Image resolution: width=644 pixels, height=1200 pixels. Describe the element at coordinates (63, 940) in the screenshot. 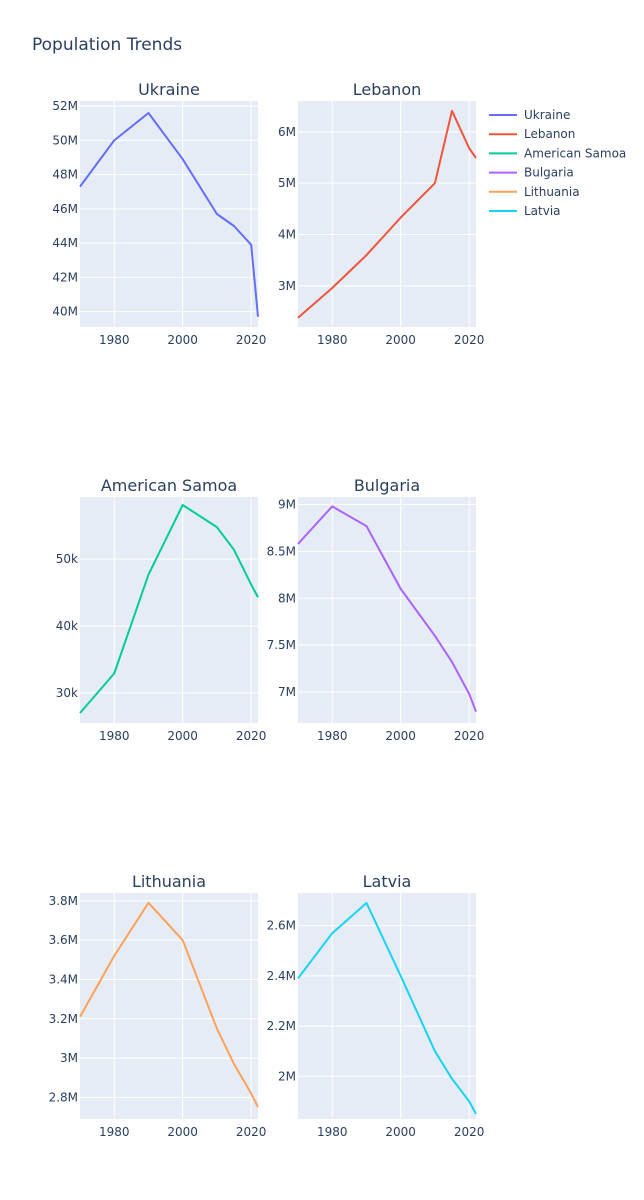

I see `y-tick-label: 3.6M` at that location.